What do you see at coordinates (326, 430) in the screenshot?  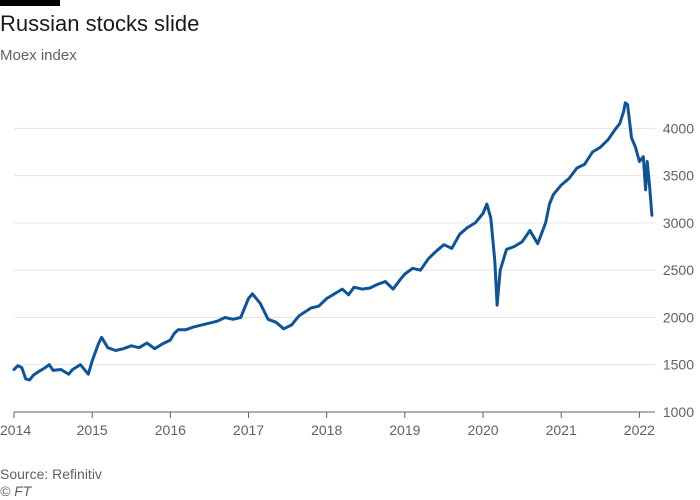 I see `x-tick-label-2018: 2018` at bounding box center [326, 430].